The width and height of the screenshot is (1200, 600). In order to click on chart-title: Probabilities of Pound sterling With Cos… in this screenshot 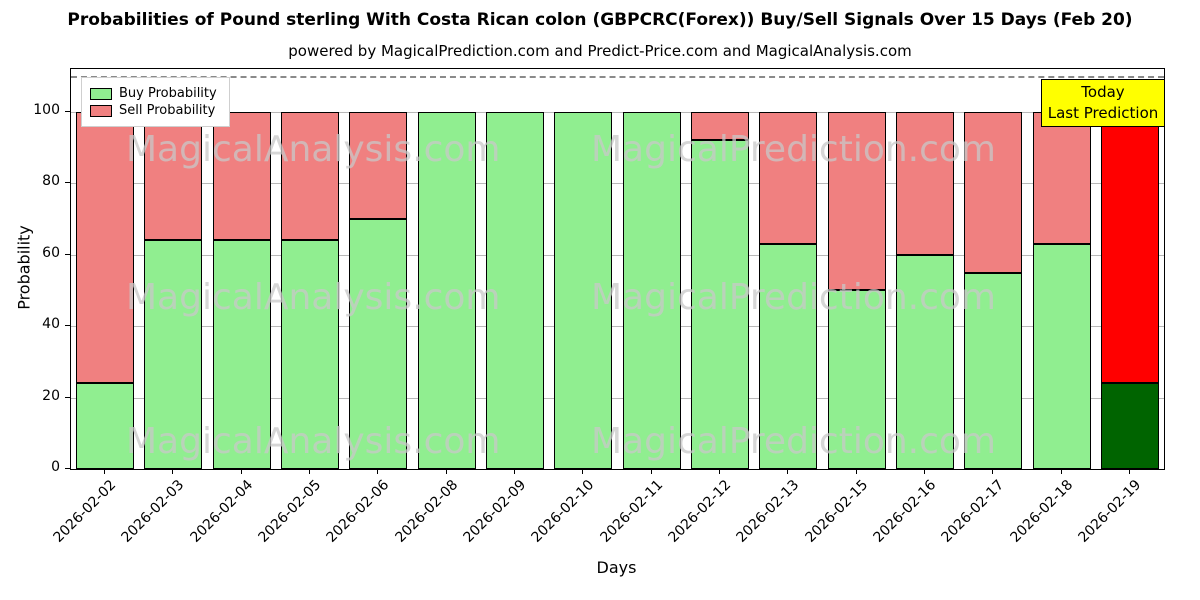, I will do `click(600, 20)`.